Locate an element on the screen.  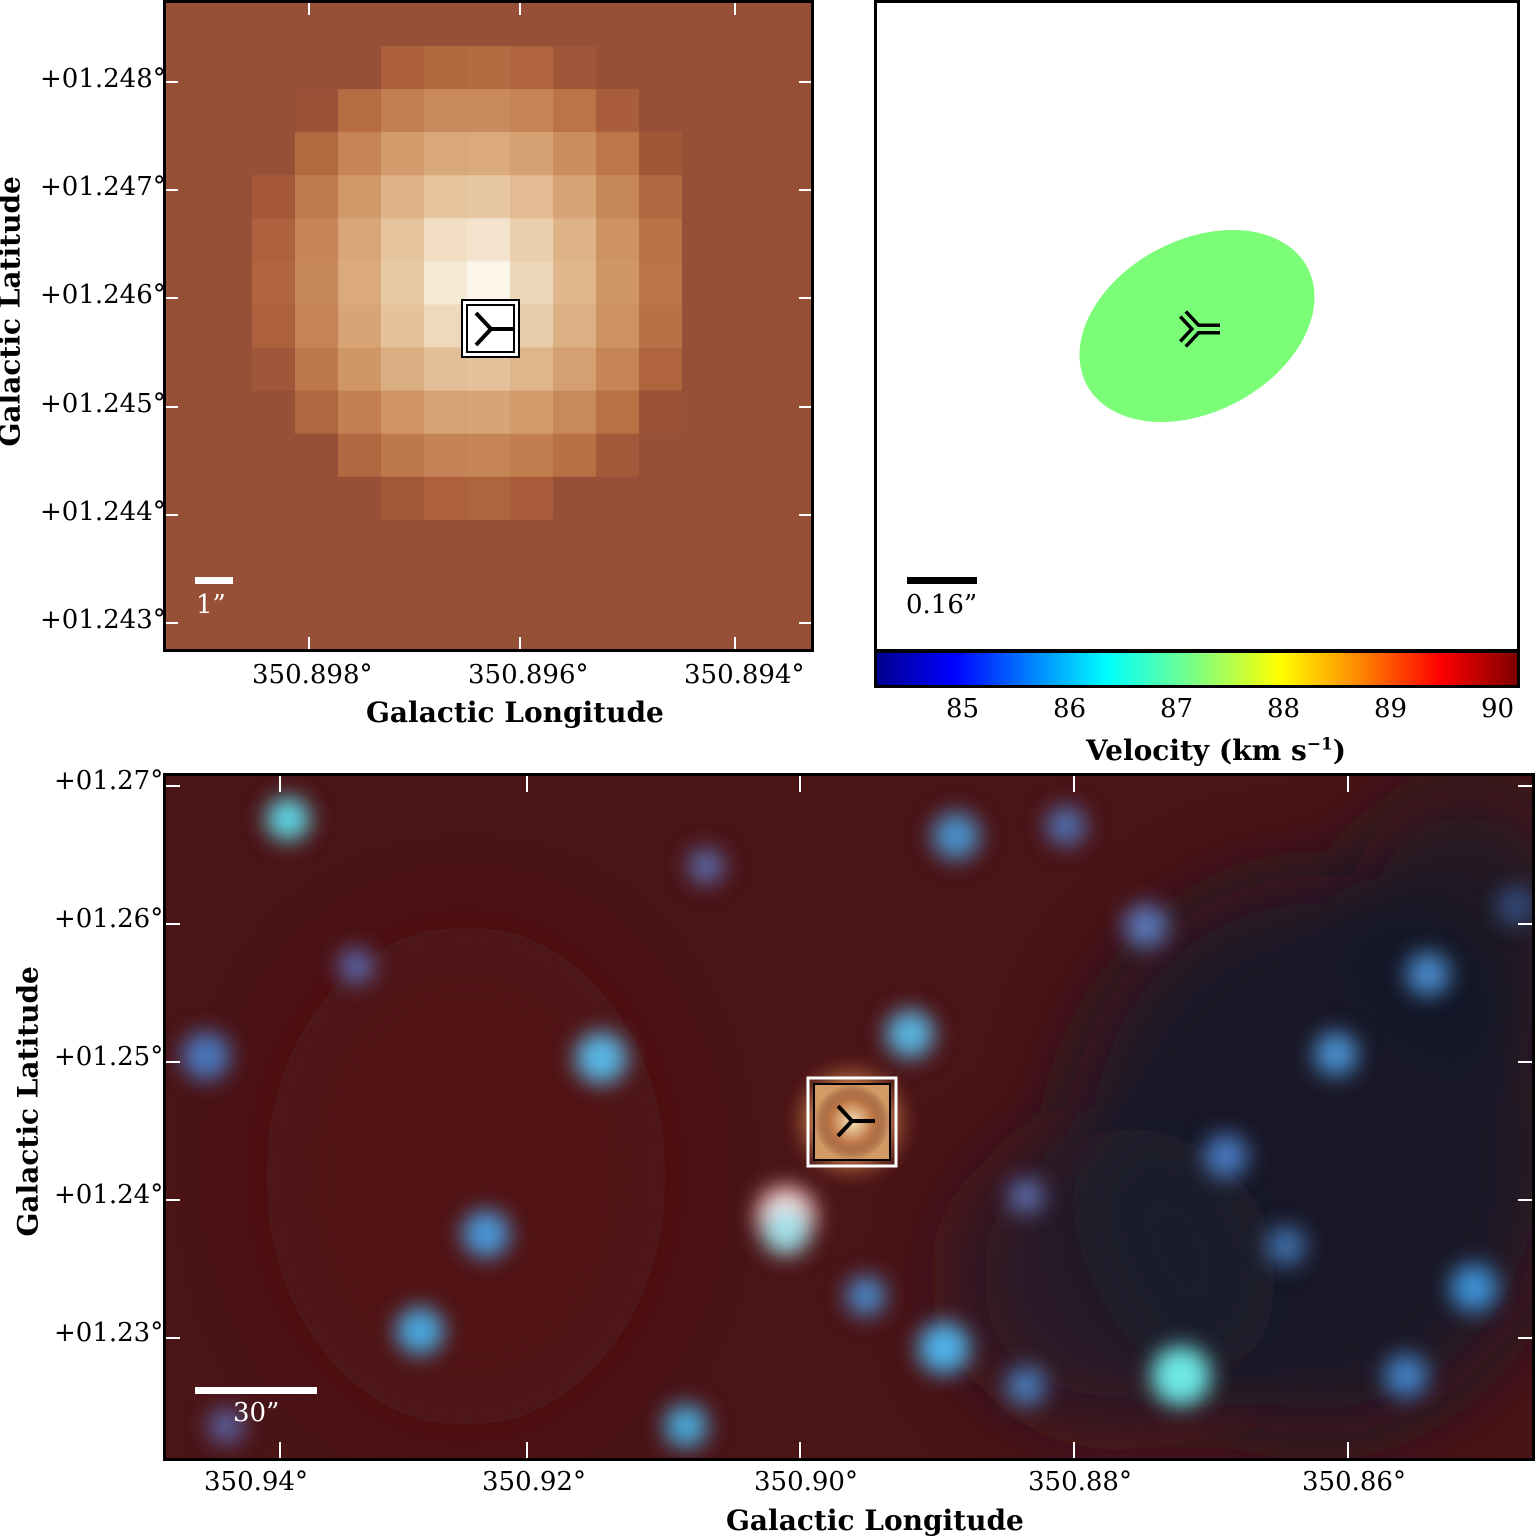
colorbar-tick-label: 85 is located at coordinates (963, 709).